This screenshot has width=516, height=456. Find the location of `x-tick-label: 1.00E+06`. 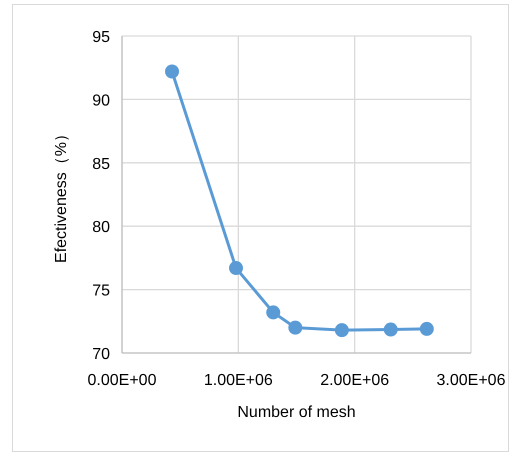

x-tick-label: 1.00E+06 is located at coordinates (238, 380).